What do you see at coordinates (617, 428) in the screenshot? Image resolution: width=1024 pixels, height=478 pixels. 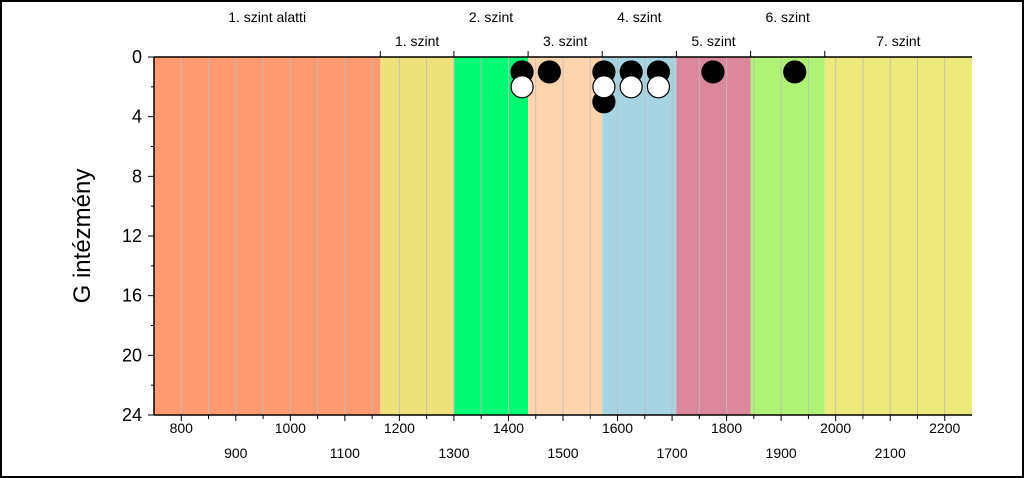 I see `x-tick-label-1600: 1600` at bounding box center [617, 428].